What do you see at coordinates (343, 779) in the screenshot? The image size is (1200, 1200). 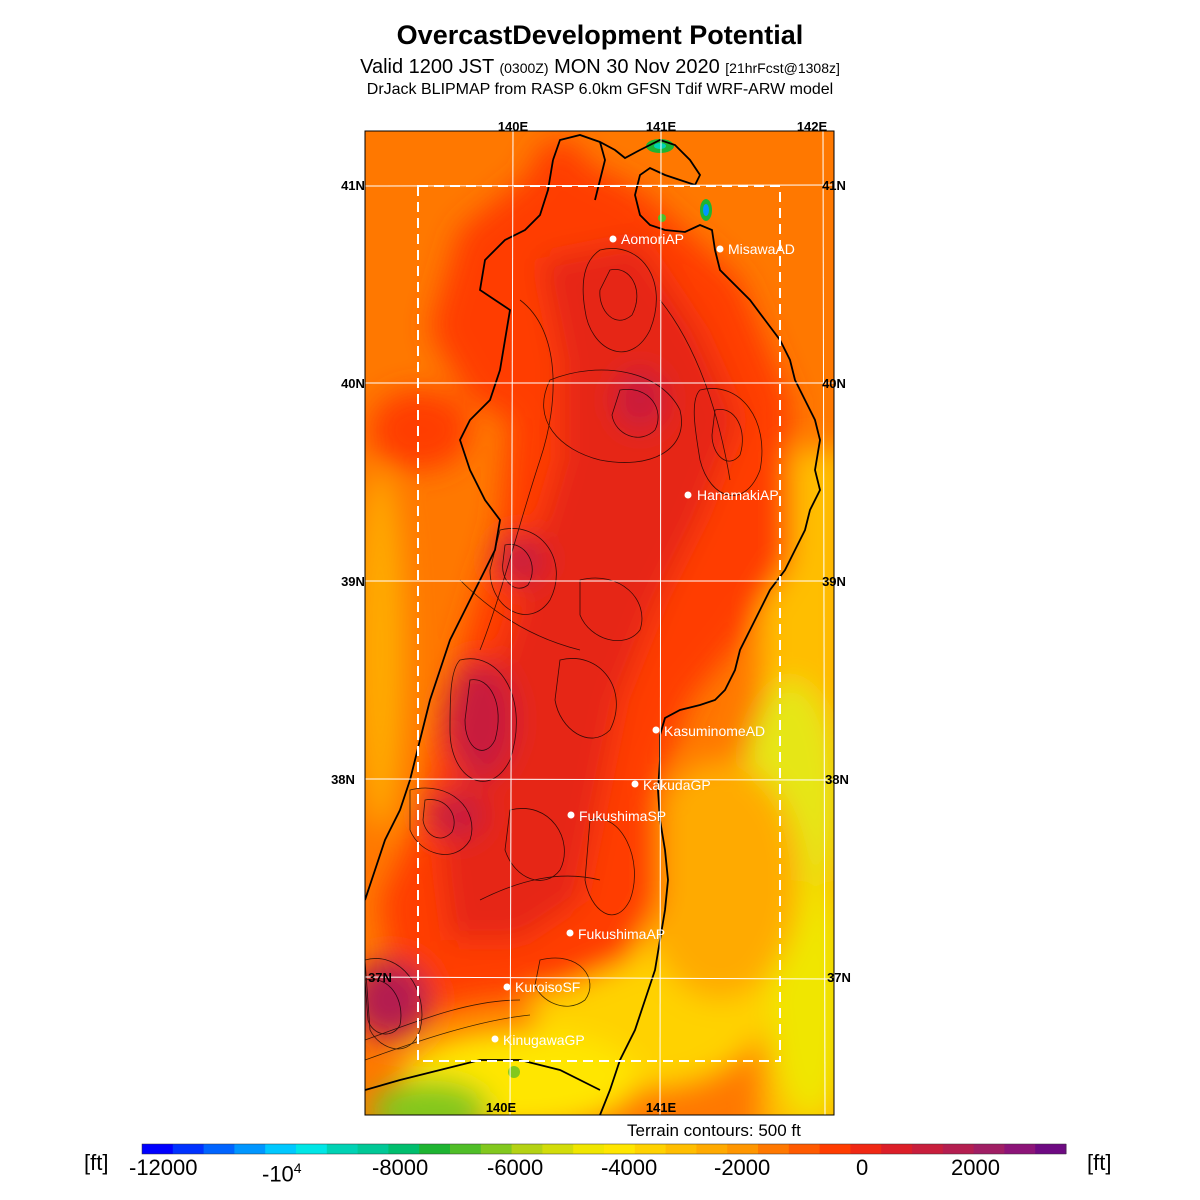 I see `lat-label-left-38n: 38N` at bounding box center [343, 779].